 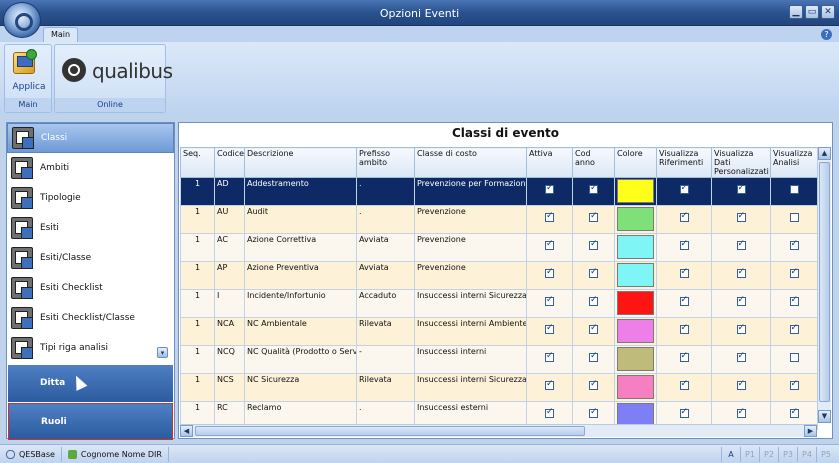 I want to click on column-header: Prefisso ambito, so click(x=385, y=162).